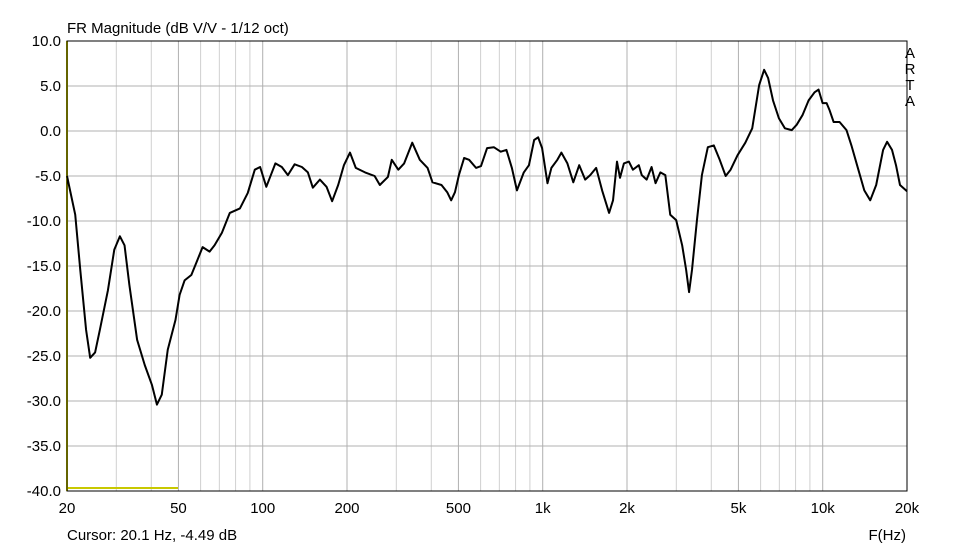  I want to click on x-tick-label: 5k, so click(739, 508).